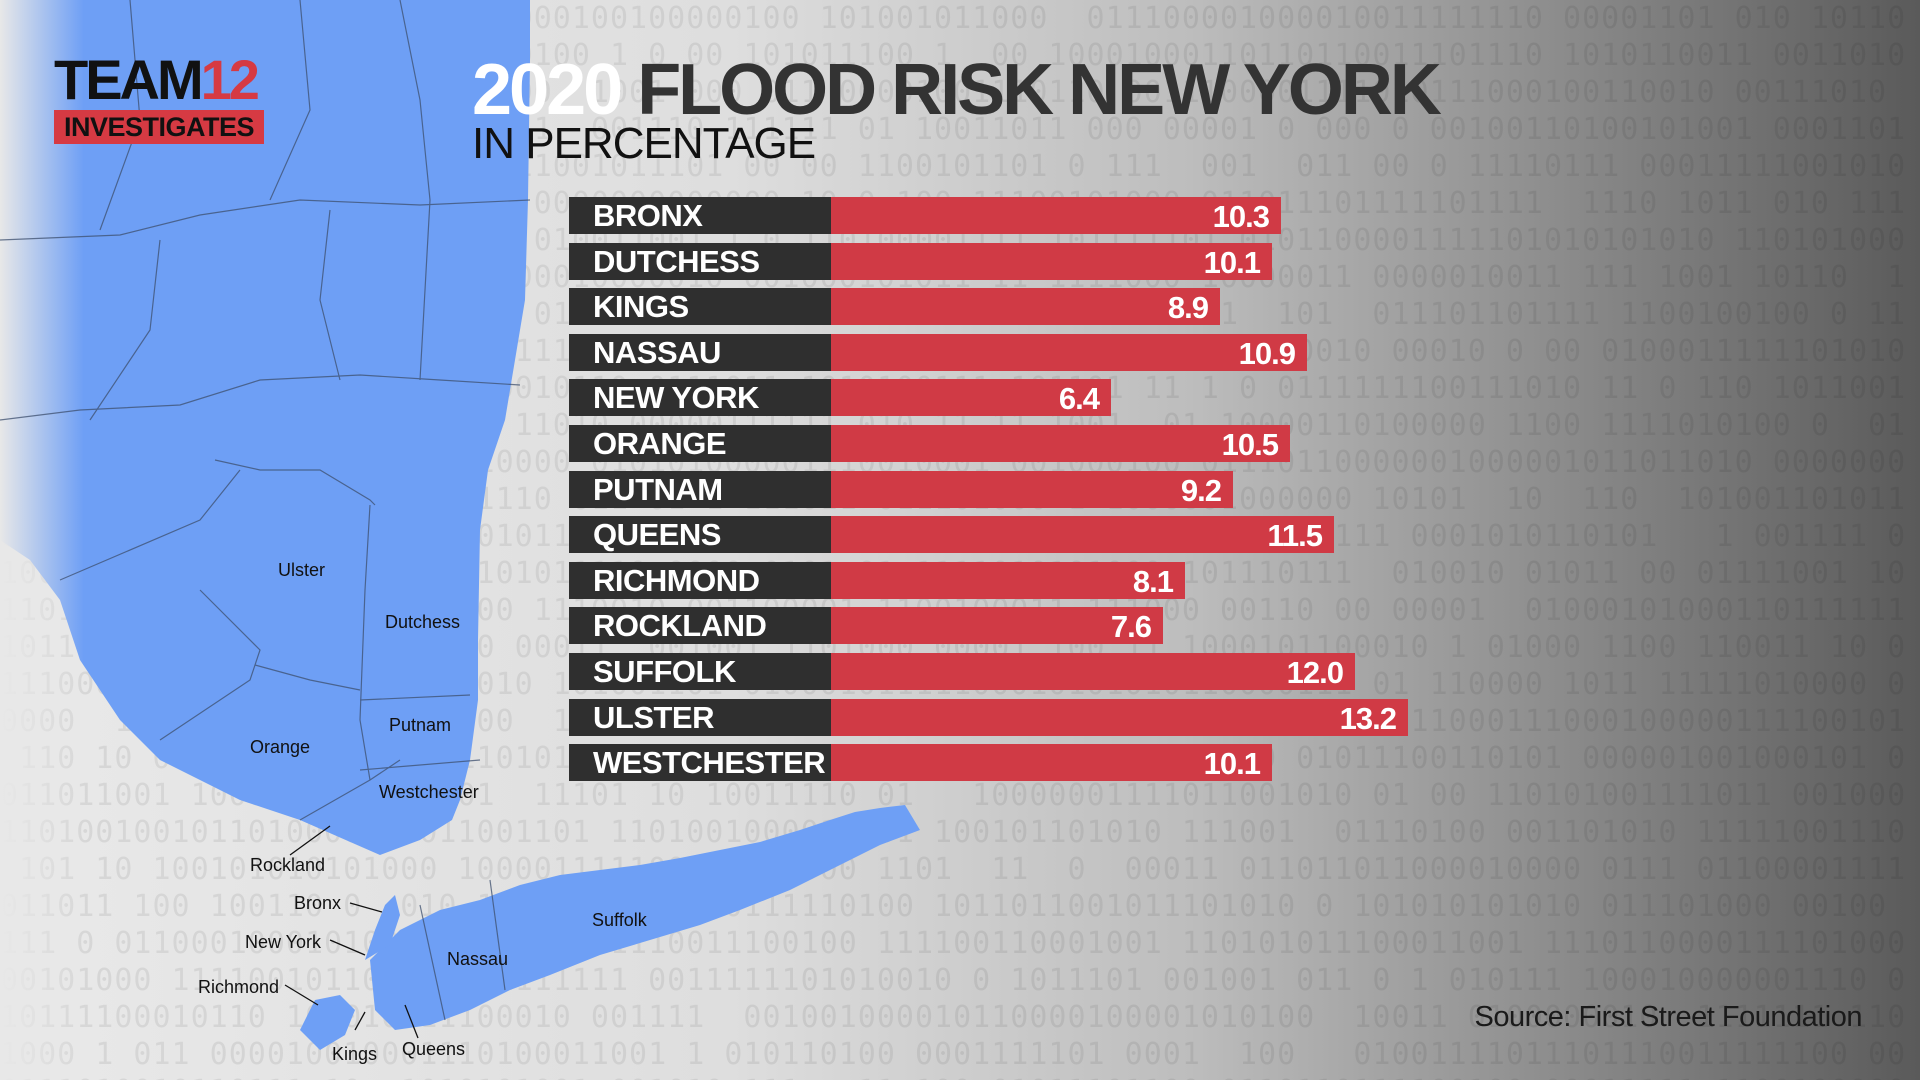 This screenshot has width=1920, height=1080. Describe the element at coordinates (1232, 262) in the screenshot. I see `bar-value-dutchess: 10.1` at that location.